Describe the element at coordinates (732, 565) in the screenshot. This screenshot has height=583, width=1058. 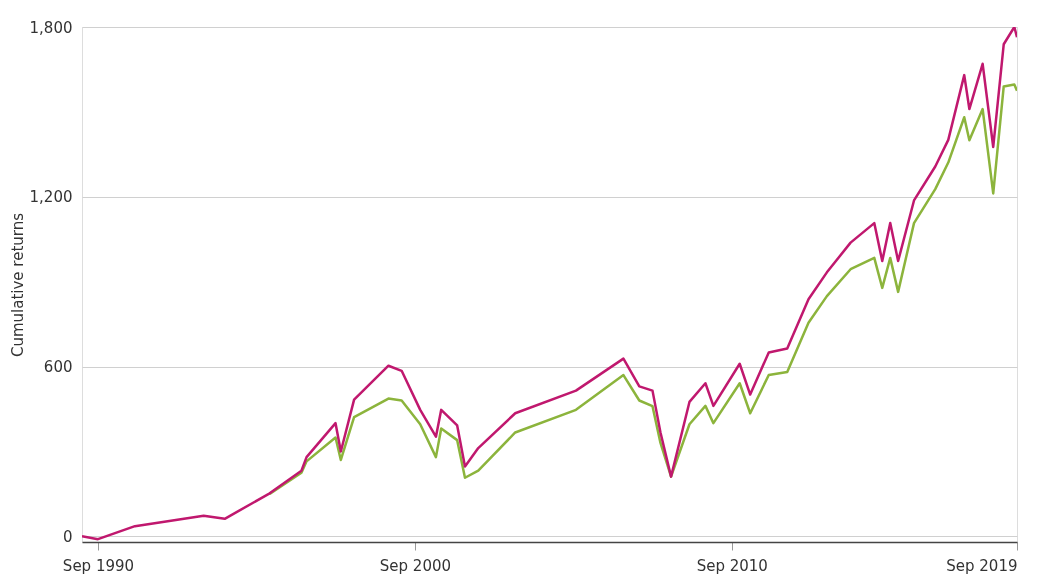
I see `x-tick-label: Sep 2010` at that location.